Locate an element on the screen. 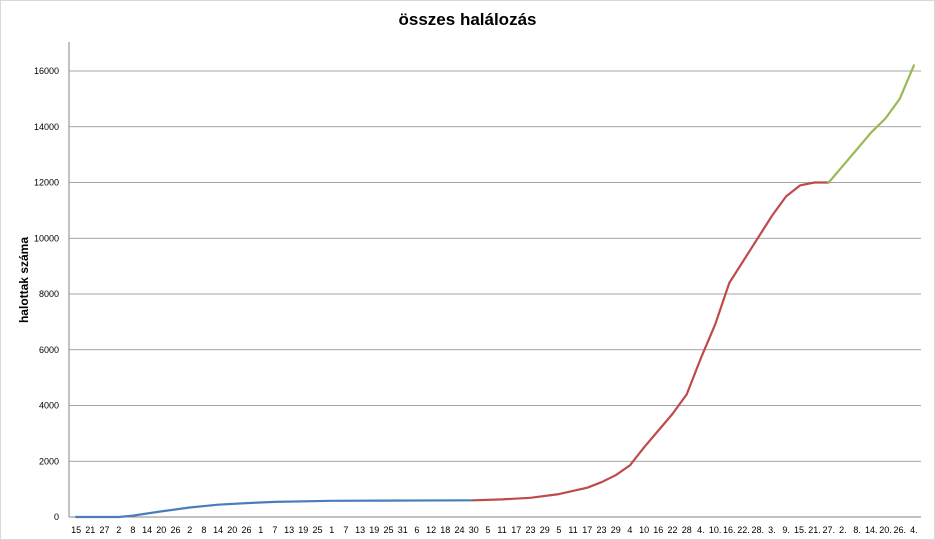  x-tick-label: 24 is located at coordinates (459, 530).